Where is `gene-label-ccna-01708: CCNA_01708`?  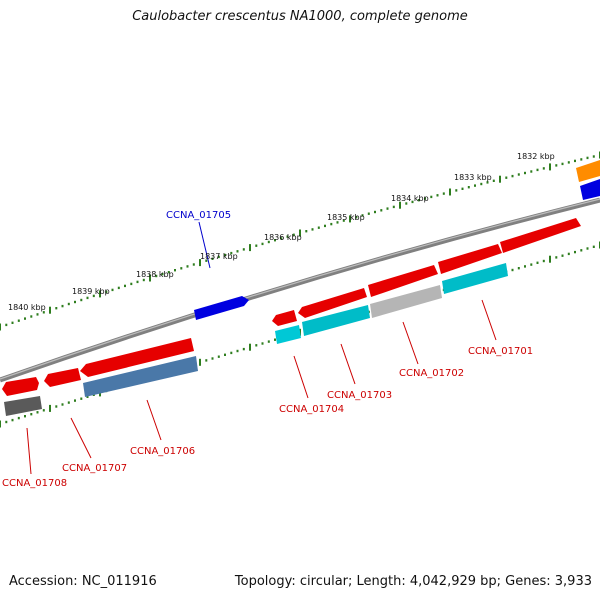
gene-label-ccna-01708: CCNA_01708 is located at coordinates (34, 483).